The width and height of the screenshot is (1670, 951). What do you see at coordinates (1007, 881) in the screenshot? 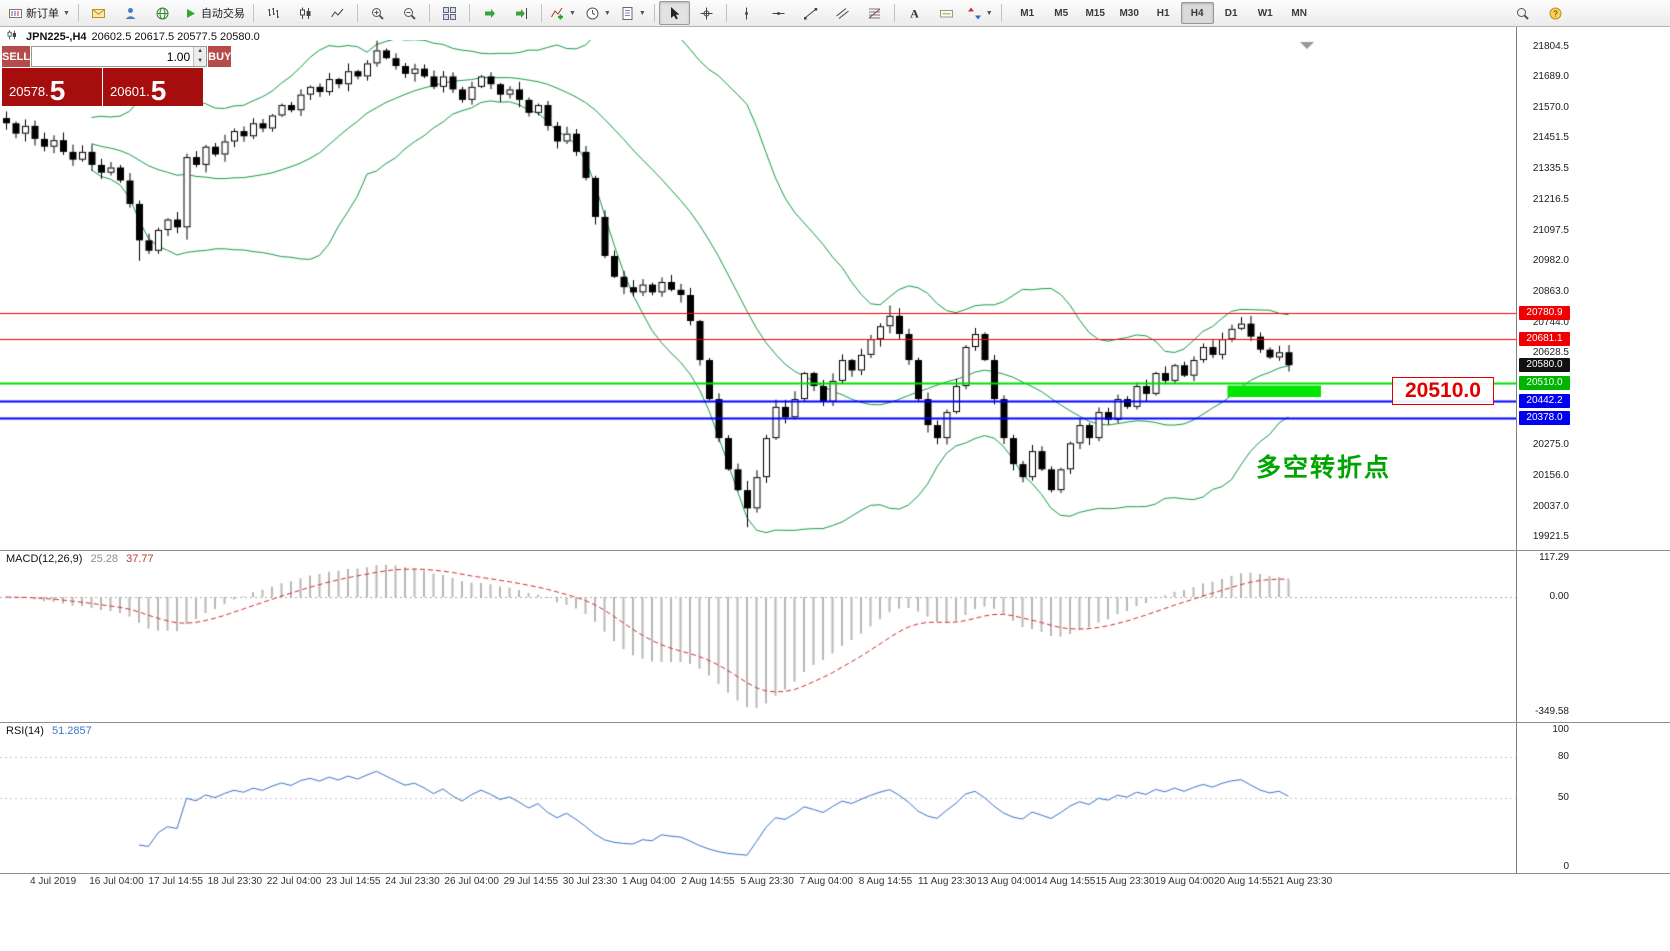
I see `time-tick-label: 13 Aug 04:00` at bounding box center [1007, 881].